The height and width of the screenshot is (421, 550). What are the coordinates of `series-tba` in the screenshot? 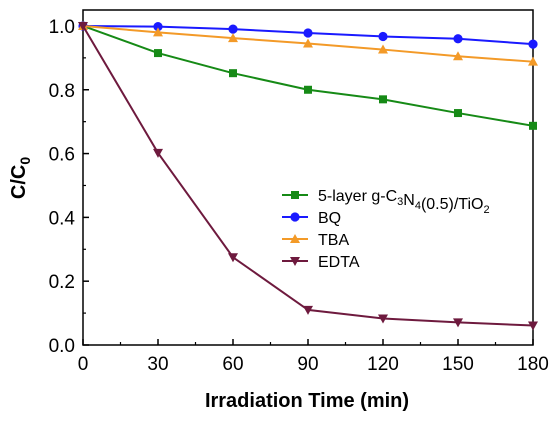 It's located at (308, 43).